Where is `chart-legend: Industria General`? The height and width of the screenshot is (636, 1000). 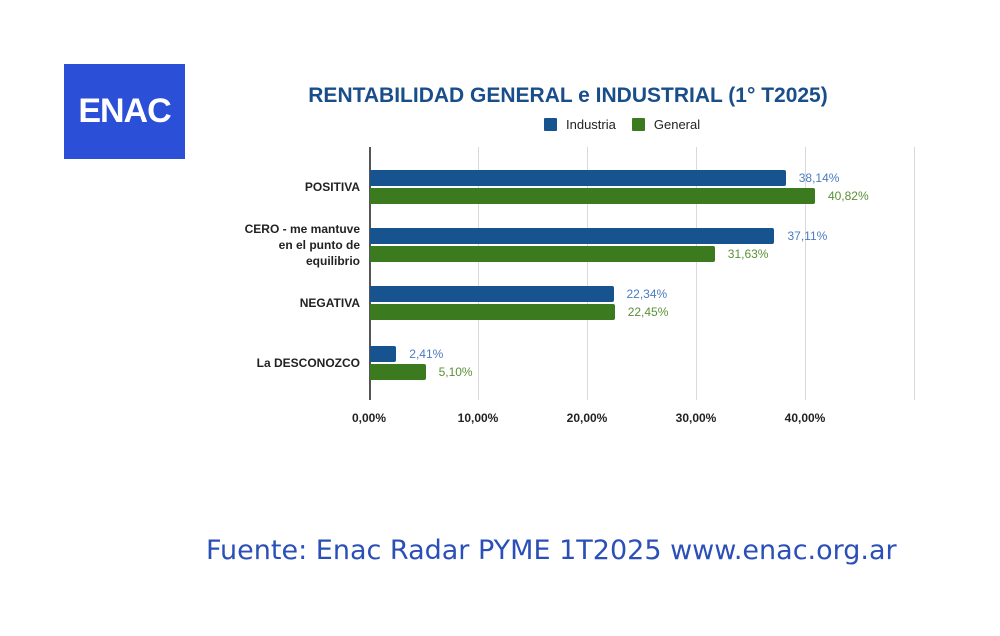 chart-legend: Industria General is located at coordinates (630, 124).